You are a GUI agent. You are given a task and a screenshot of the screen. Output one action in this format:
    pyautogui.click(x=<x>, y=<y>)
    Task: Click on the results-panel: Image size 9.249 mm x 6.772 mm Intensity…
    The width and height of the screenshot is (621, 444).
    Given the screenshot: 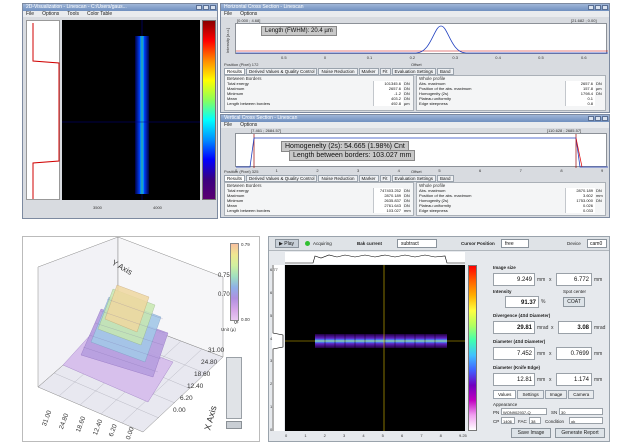 What is the action you would take?
    pyautogui.click(x=550, y=347)
    